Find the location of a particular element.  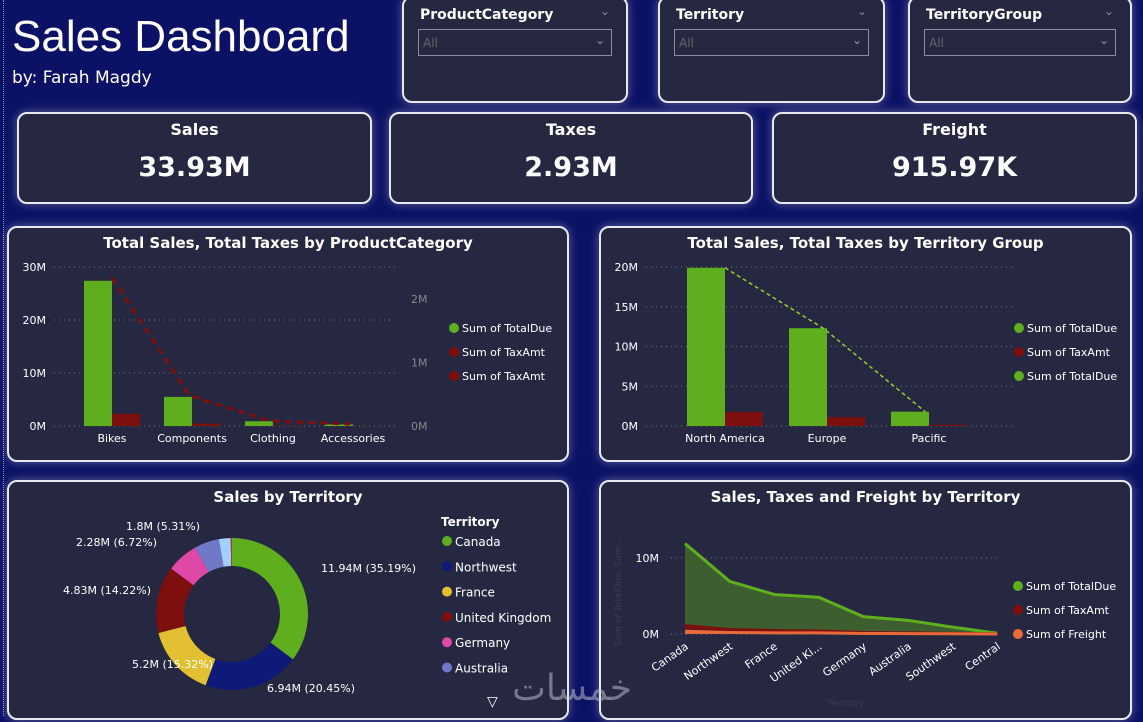

x-axis-title: Territory is located at coordinates (845, 704).